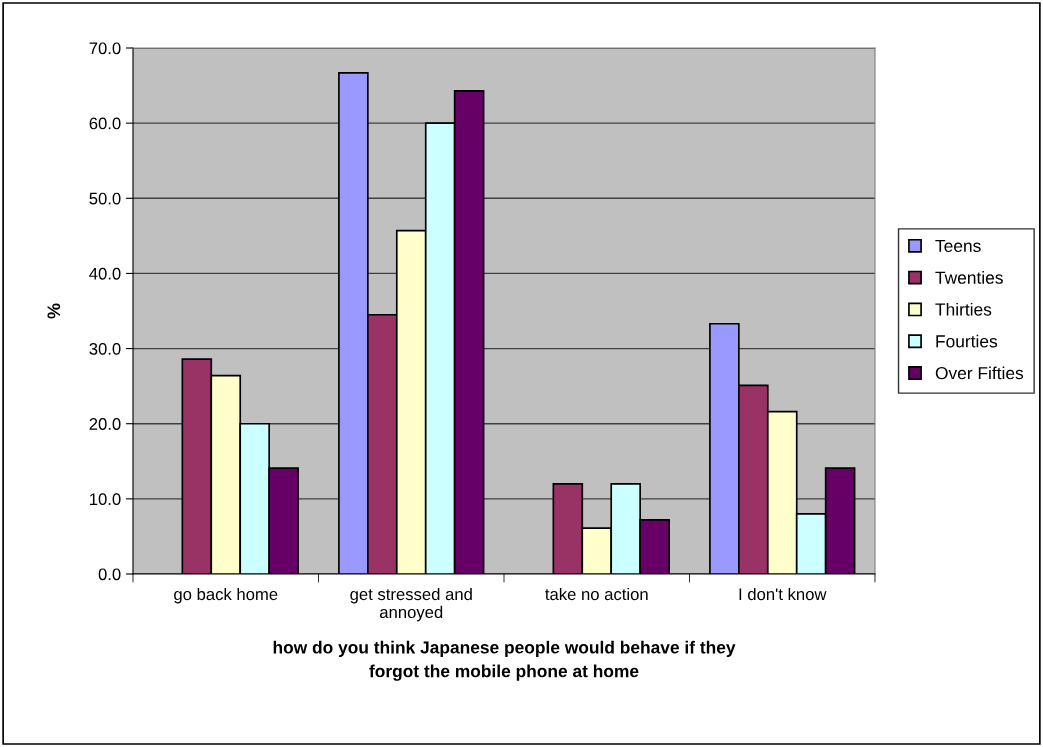 This screenshot has height=747, width=1043. What do you see at coordinates (105, 48) in the screenshot?
I see `y-tick-label: 70.0` at bounding box center [105, 48].